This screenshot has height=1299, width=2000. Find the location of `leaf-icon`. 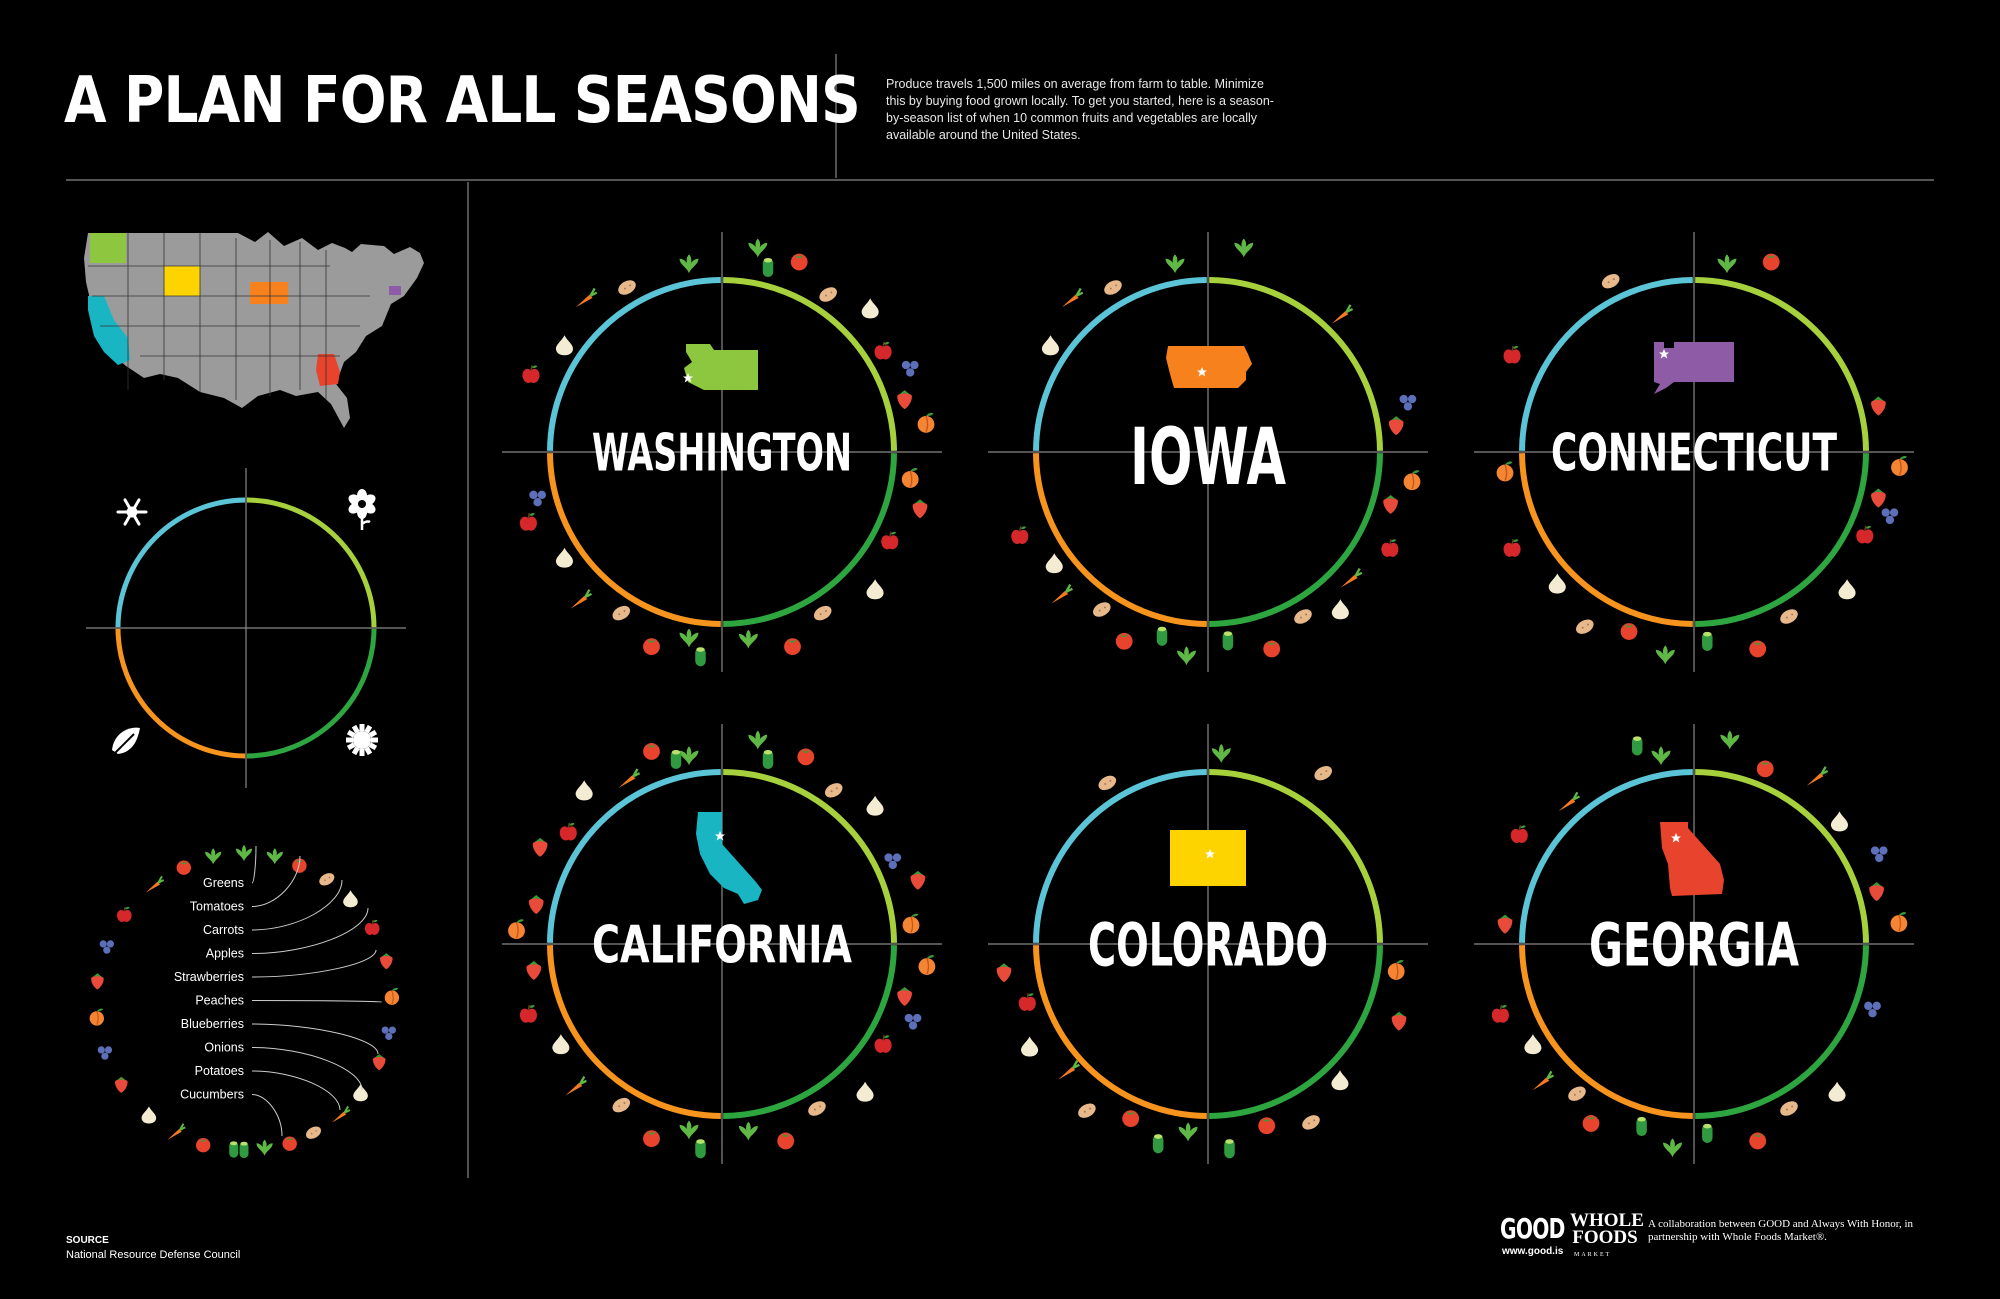

leaf-icon is located at coordinates (124, 743).